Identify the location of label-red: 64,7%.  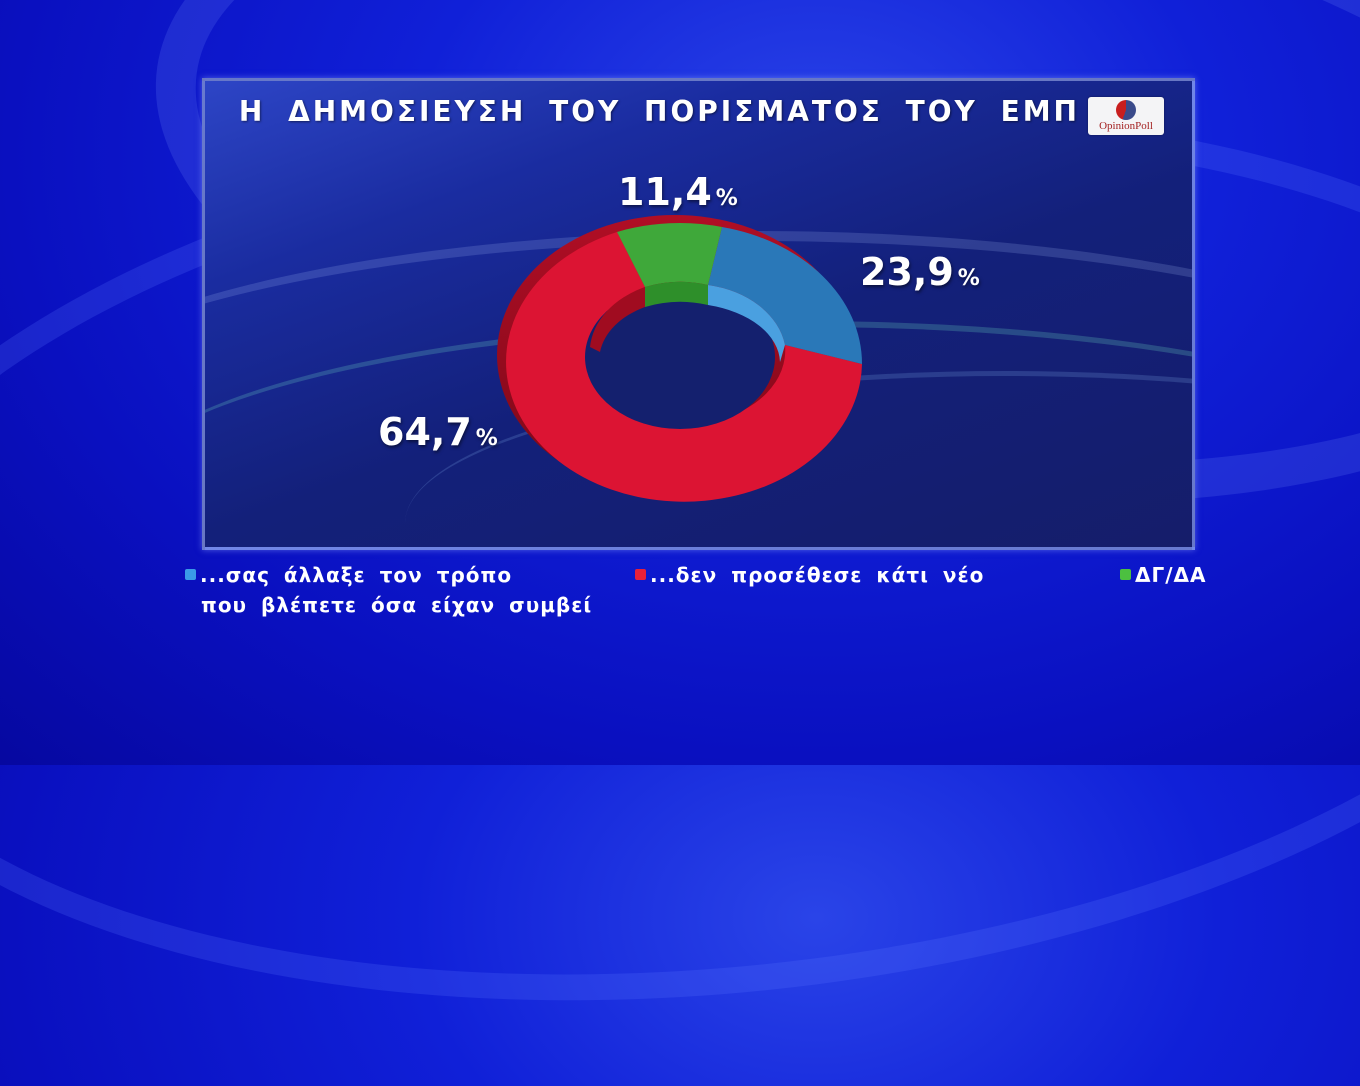
(438, 432).